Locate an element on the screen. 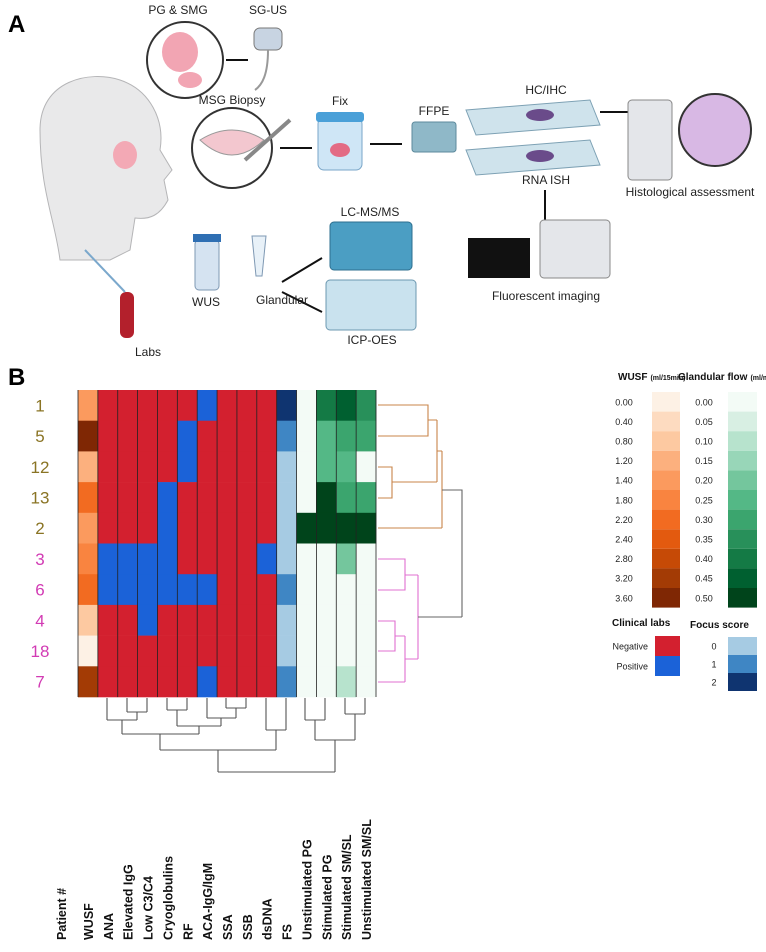 The image size is (766, 952). scalpel is located at coordinates (267, 140).